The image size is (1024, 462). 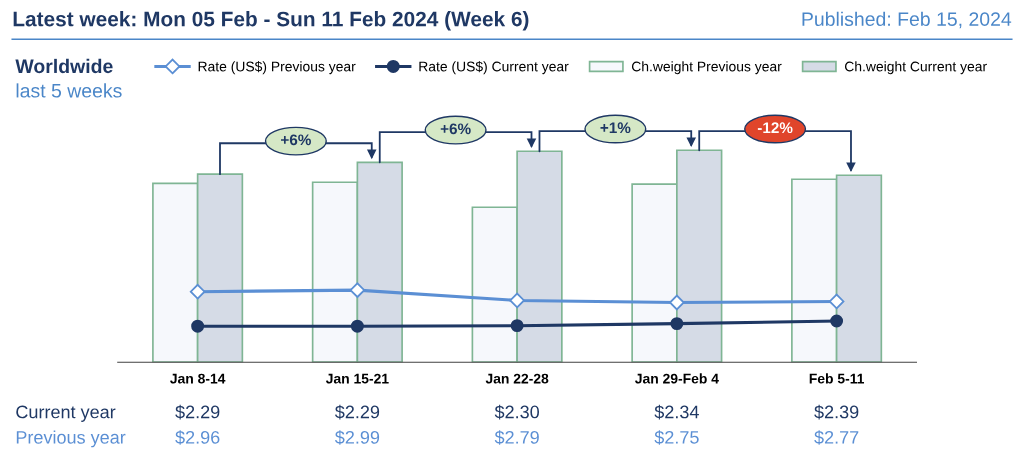 What do you see at coordinates (907, 20) in the screenshot?
I see `chart-subtitle: Published: Feb 15, 2024` at bounding box center [907, 20].